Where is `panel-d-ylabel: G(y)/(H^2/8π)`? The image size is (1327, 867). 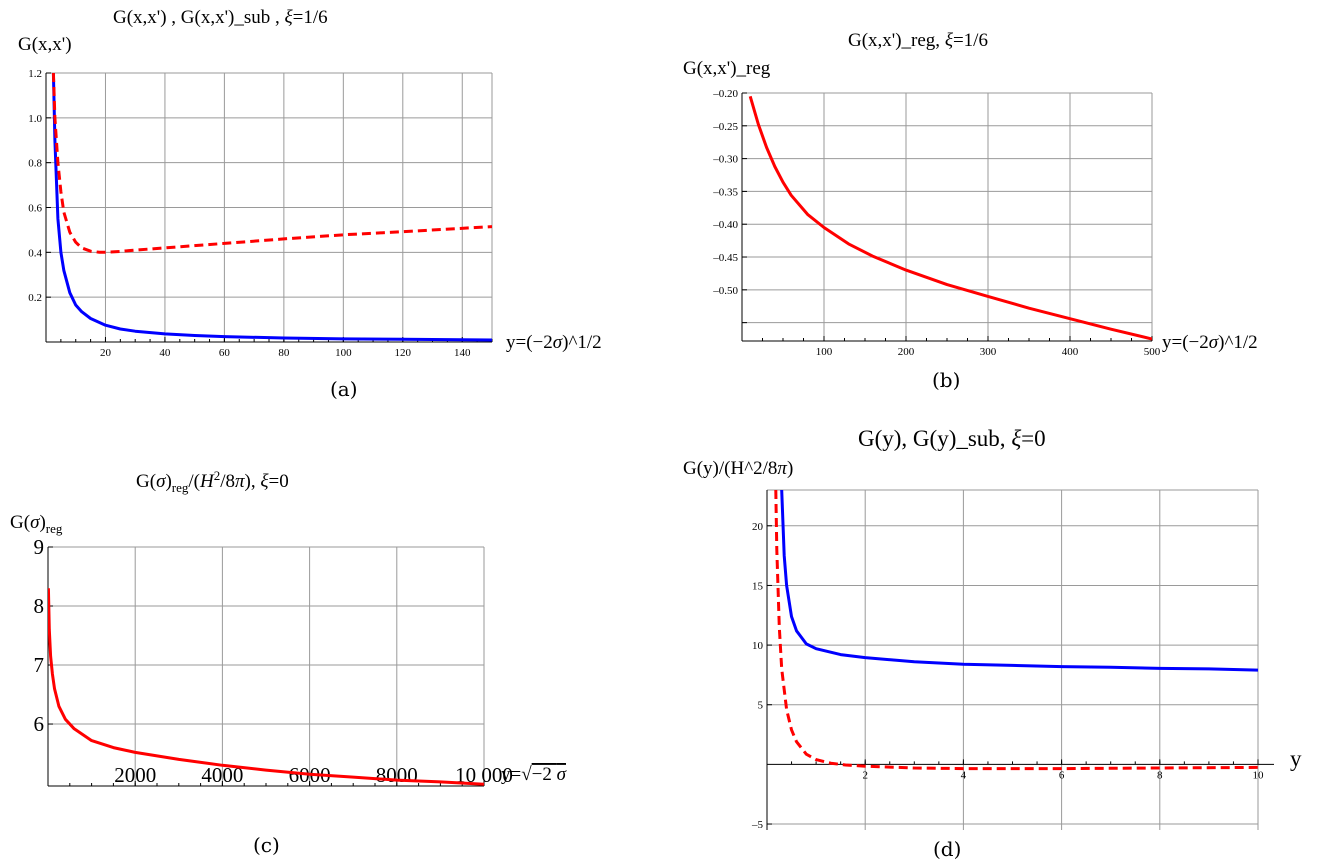
panel-d-ylabel: G(y)/(H^2/8π) is located at coordinates (738, 468).